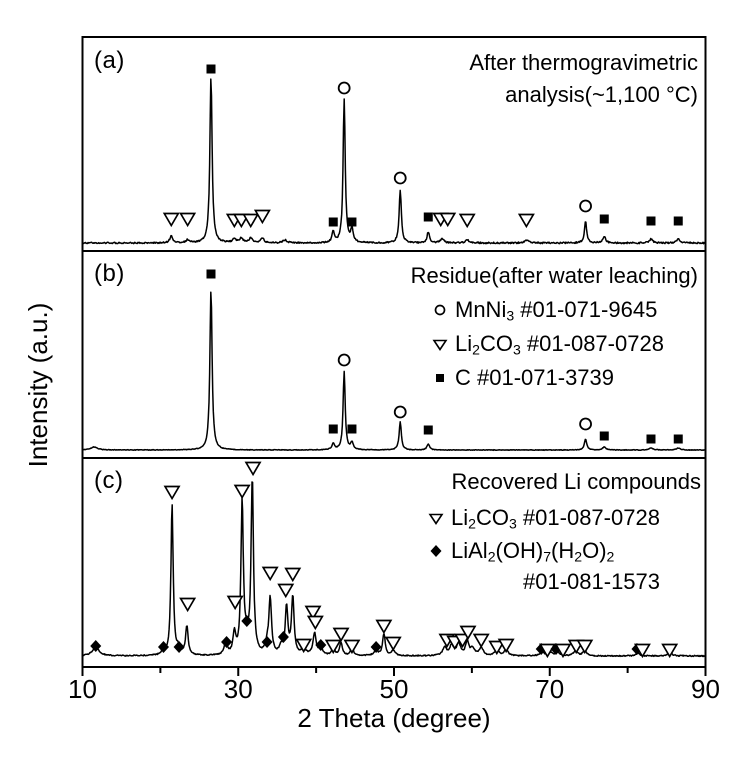  I want to click on panel-b-letter: (b), so click(109, 273).